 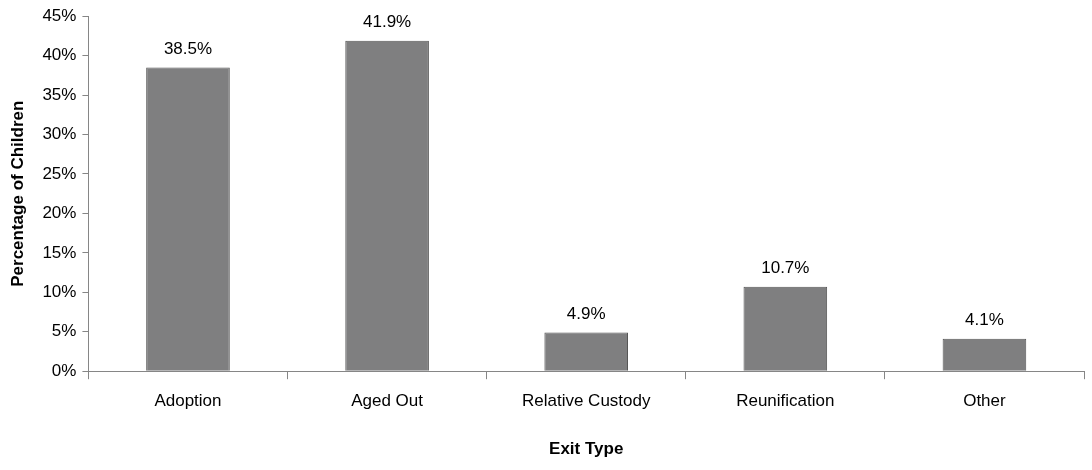 I want to click on data-label: 41.9%, so click(x=387, y=21).